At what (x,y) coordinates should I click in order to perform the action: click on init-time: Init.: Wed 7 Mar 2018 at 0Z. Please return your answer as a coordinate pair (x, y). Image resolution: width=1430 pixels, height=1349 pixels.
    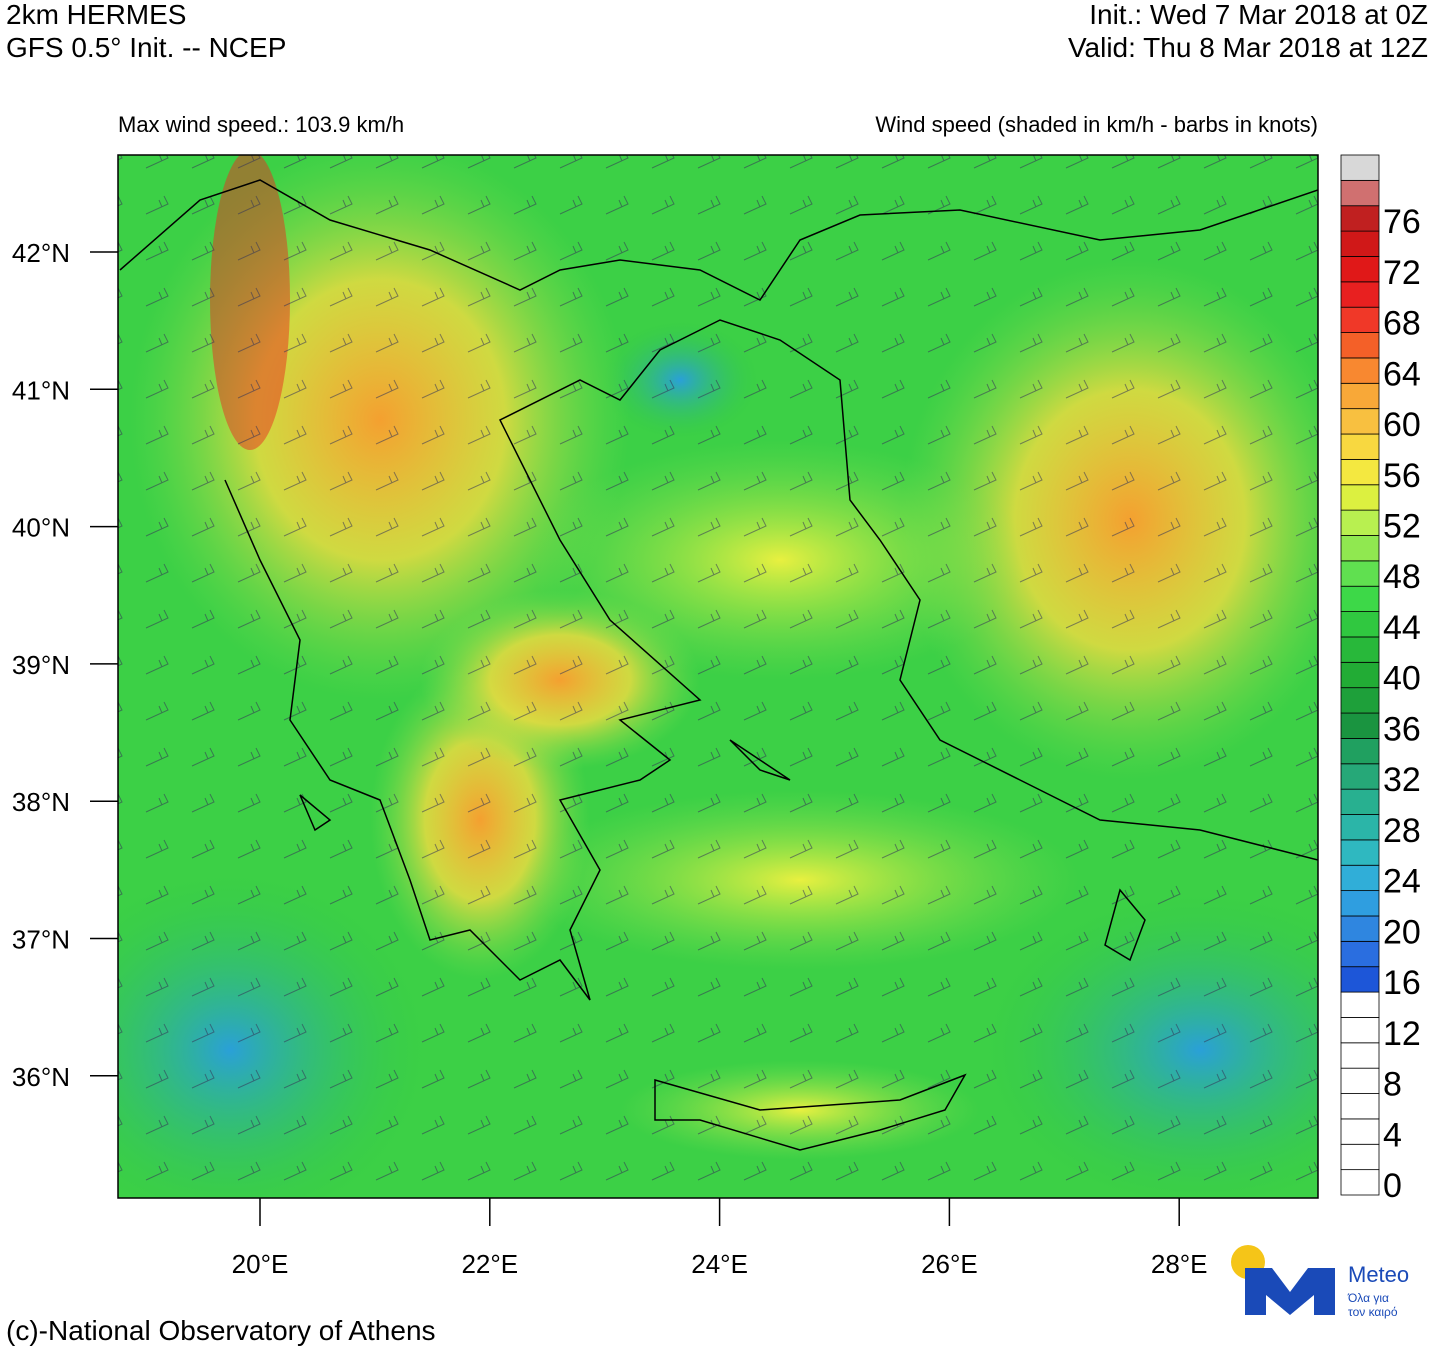
    Looking at the image, I should click on (1258, 15).